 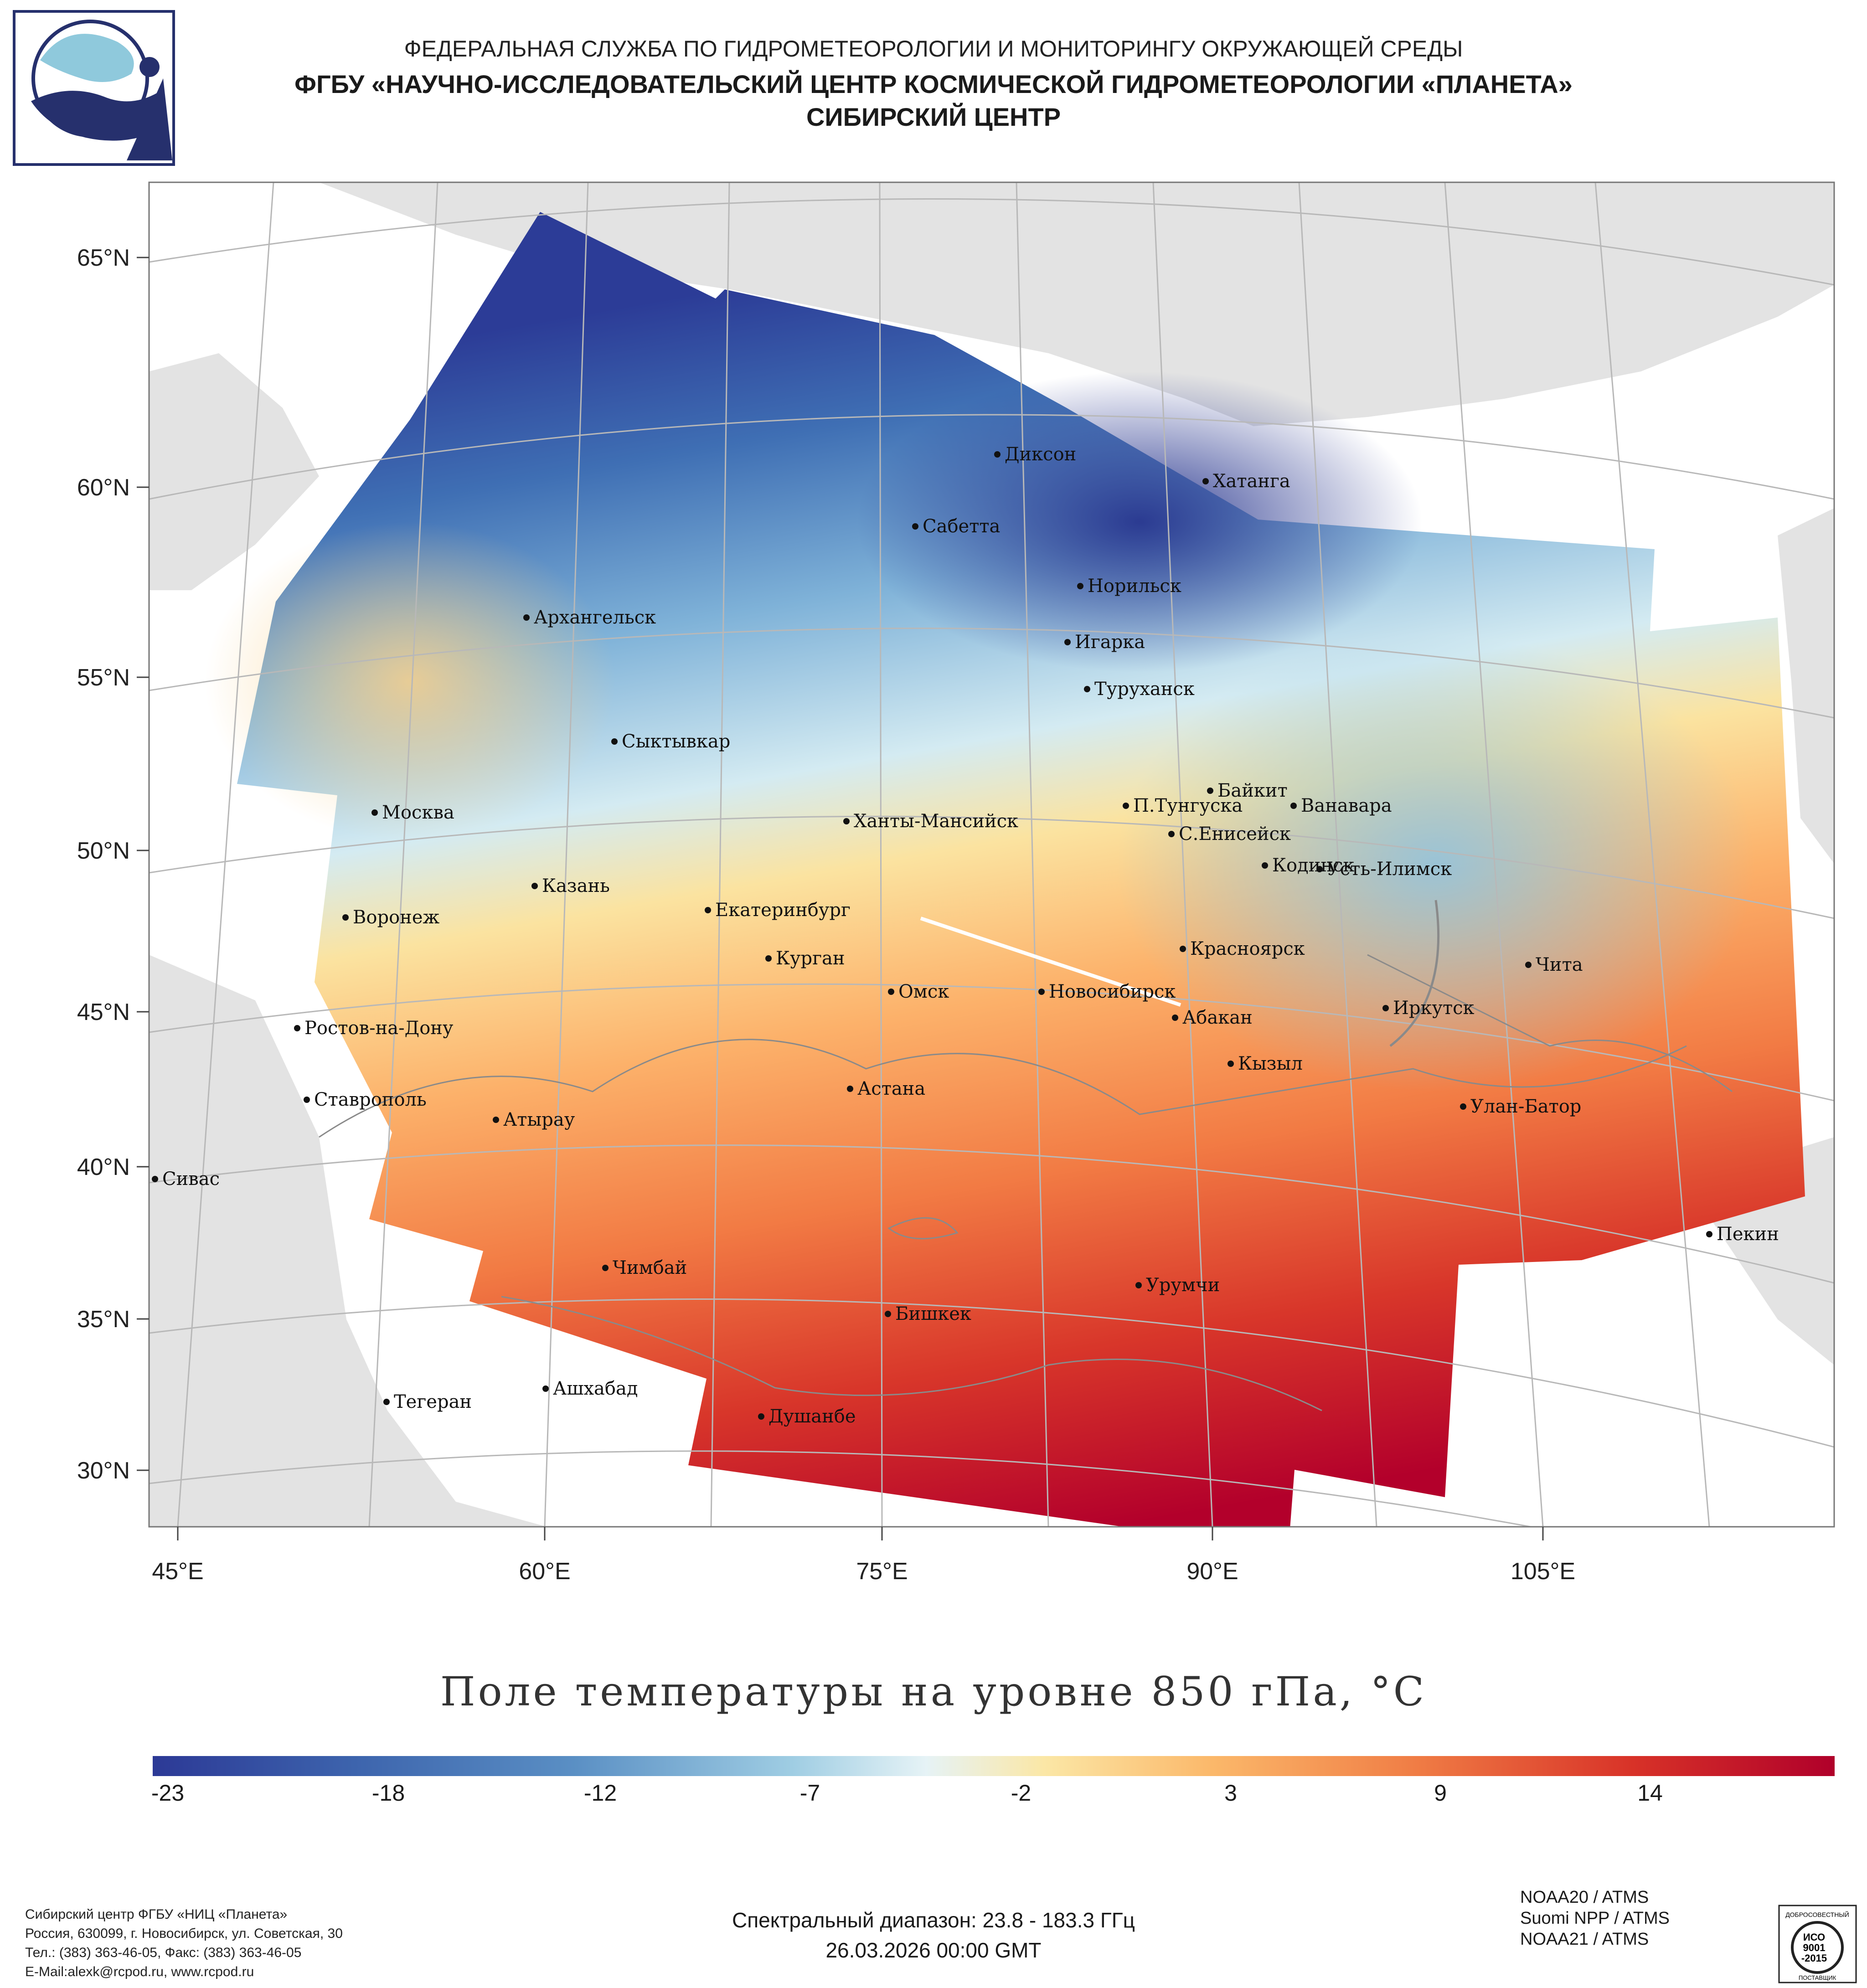 What do you see at coordinates (1814, 1958) in the screenshot?
I see `iso-badge-year: -2015` at bounding box center [1814, 1958].